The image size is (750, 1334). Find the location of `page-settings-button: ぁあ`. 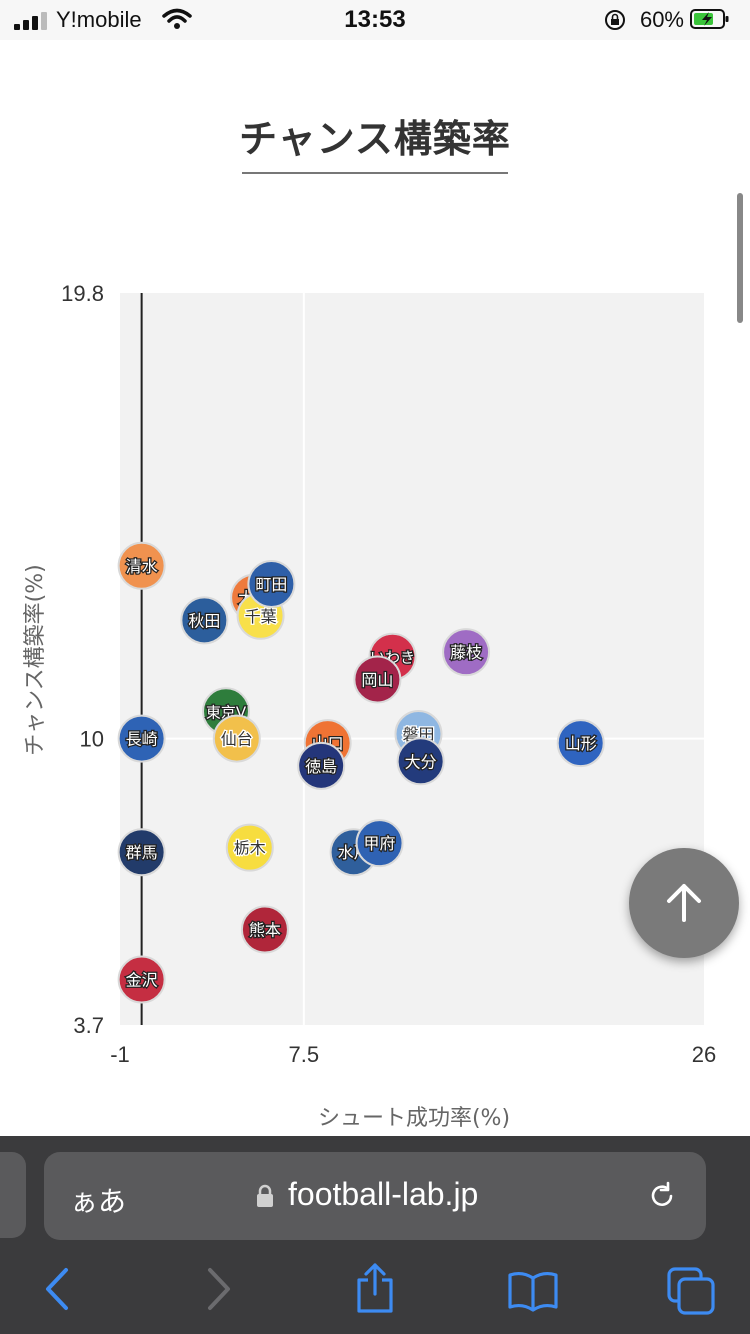

page-settings-button: ぁあ is located at coordinates (98, 1201).